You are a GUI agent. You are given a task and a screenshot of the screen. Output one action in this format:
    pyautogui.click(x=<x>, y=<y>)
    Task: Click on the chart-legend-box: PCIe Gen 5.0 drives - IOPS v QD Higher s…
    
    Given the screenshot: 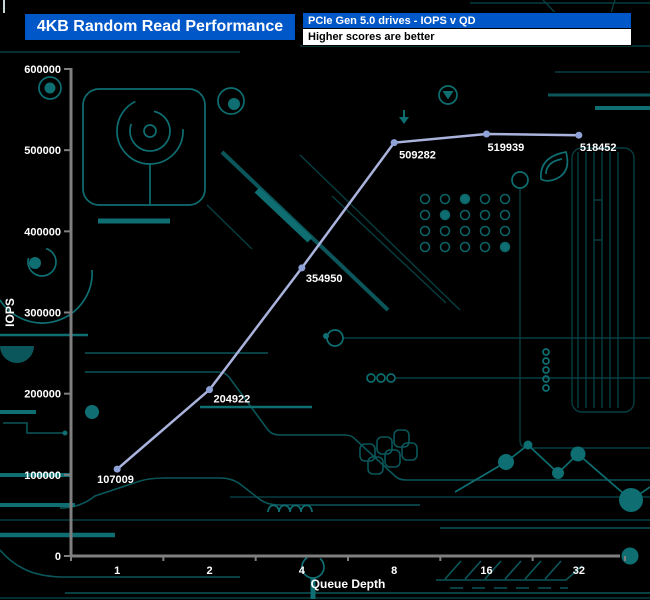 What is the action you would take?
    pyautogui.click(x=467, y=29)
    